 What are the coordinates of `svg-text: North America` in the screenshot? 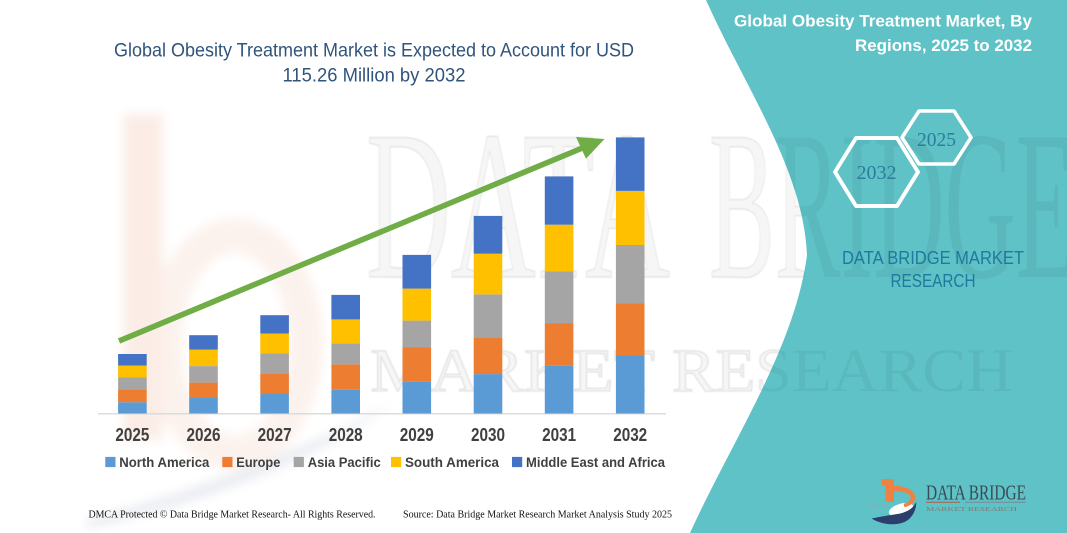 It's located at (164, 463).